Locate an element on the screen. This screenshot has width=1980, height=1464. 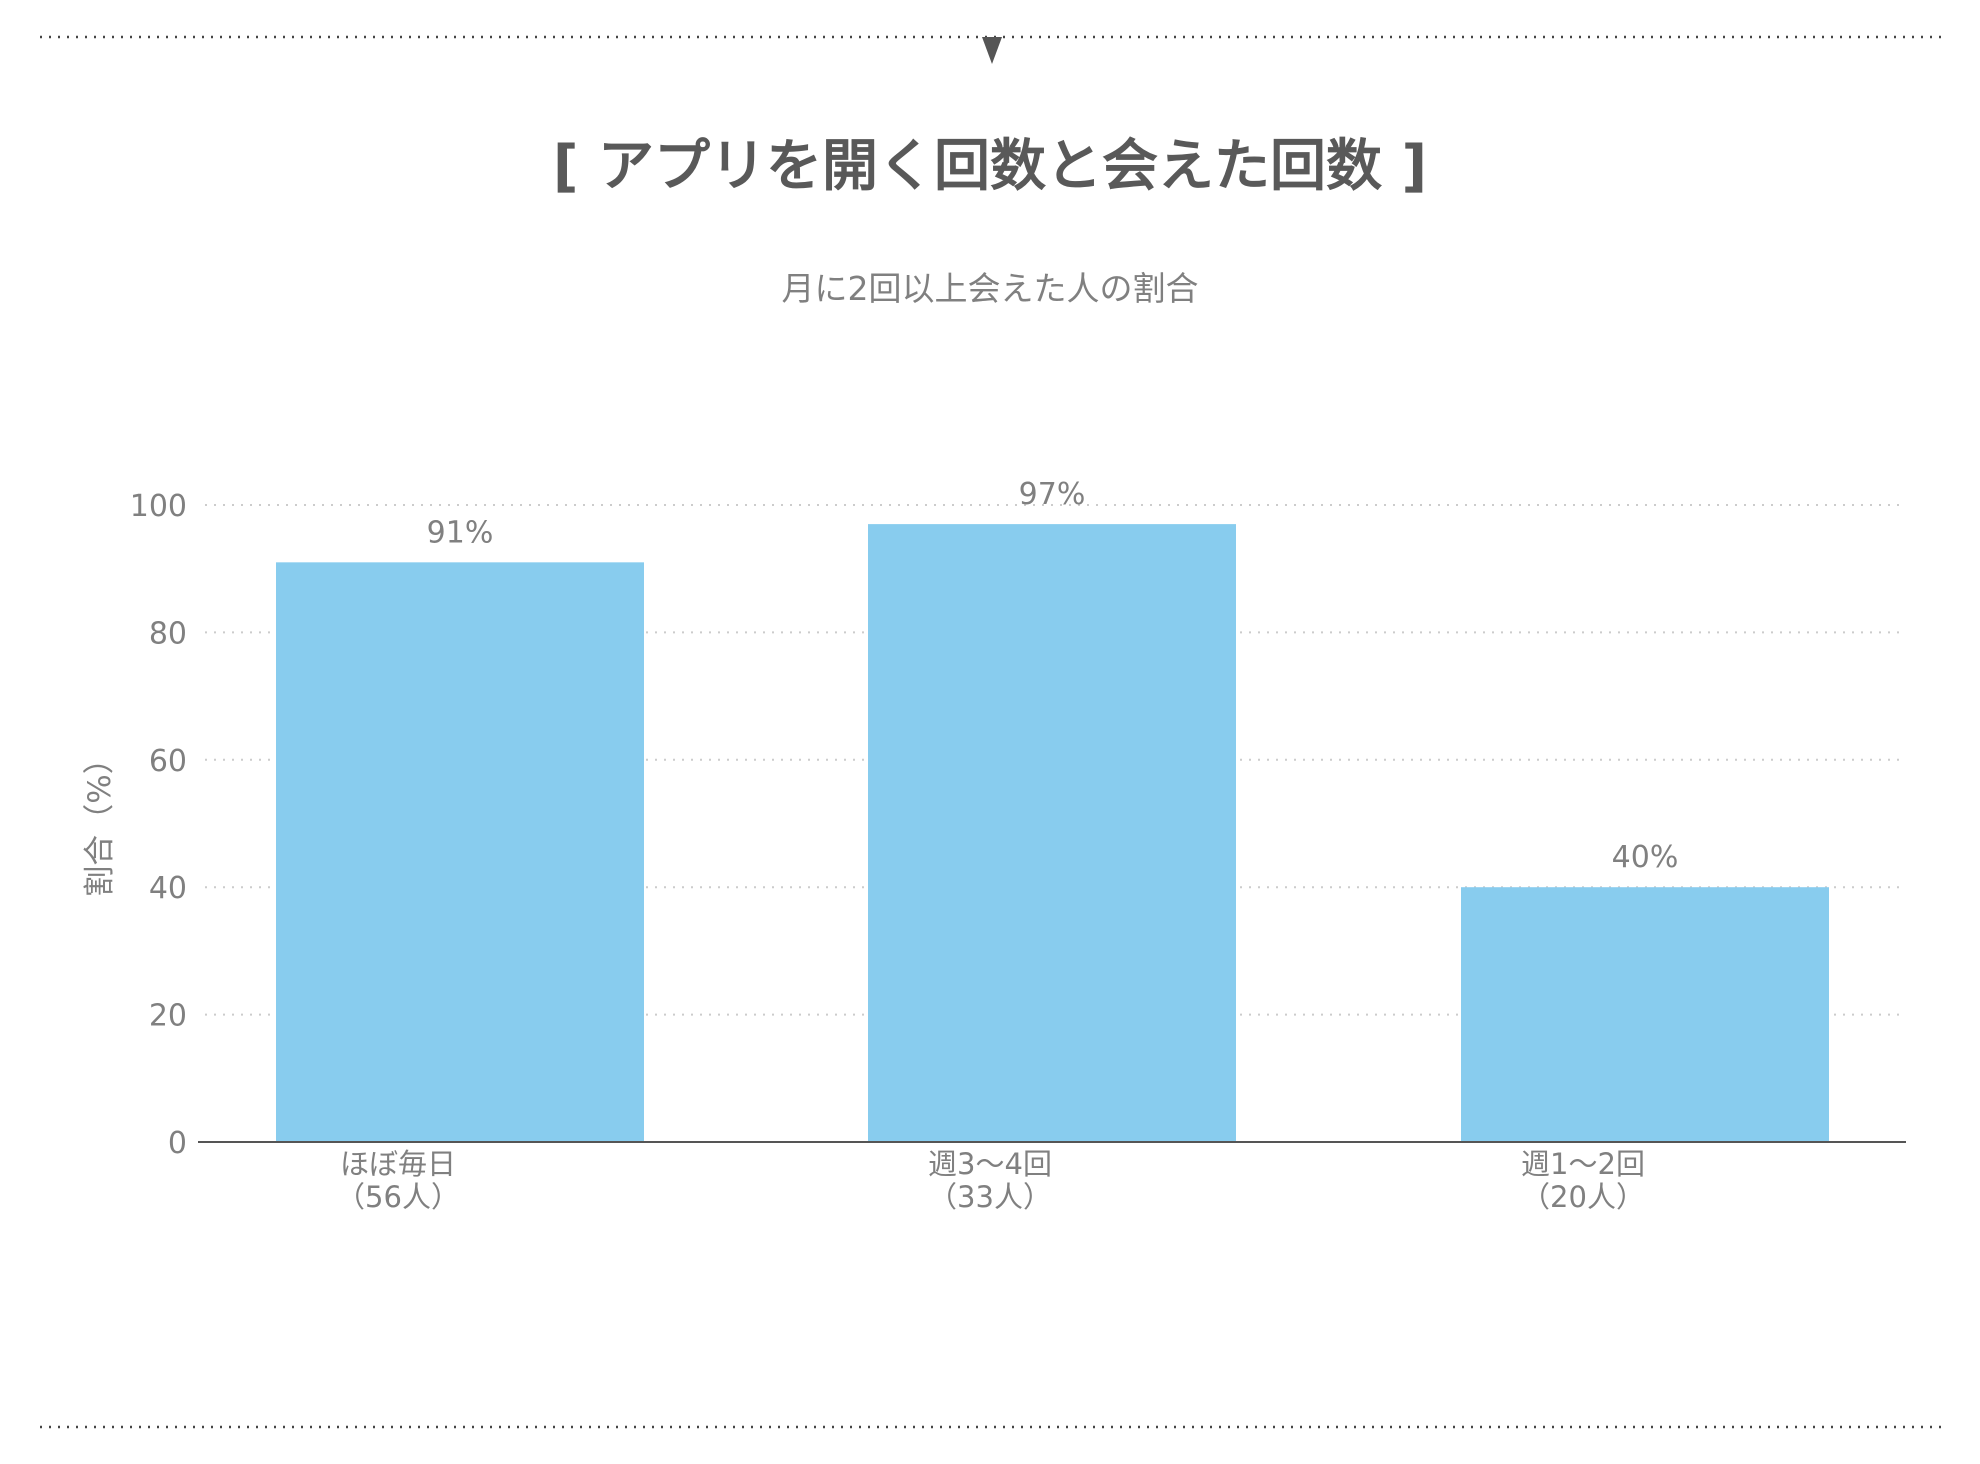
x-tick-labels: ほぼ毎日（56人） 週3〜4回（33人） 週1〜2回（20人） is located at coordinates (990, 1180).